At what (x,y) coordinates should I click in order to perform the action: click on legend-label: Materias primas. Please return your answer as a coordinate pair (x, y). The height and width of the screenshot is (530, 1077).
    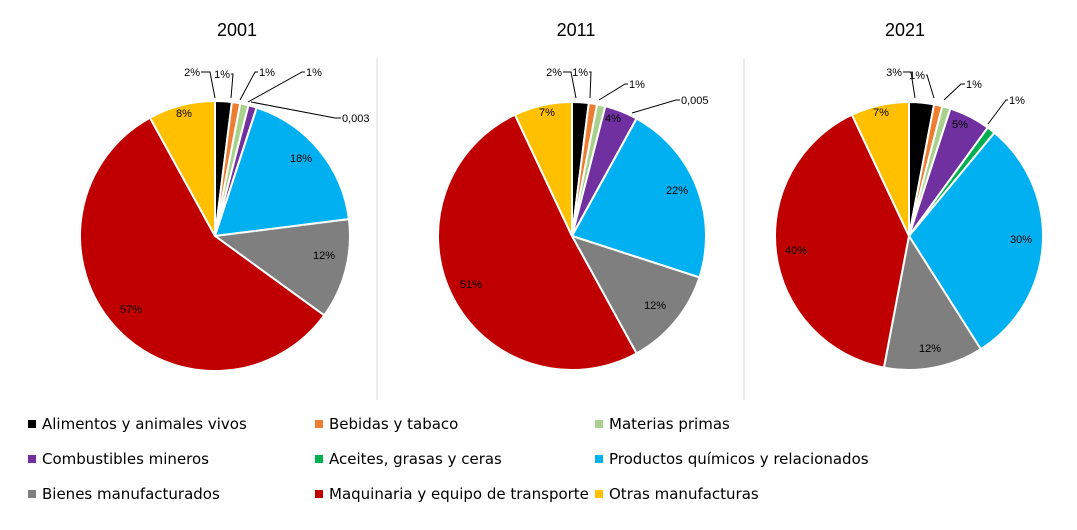
    Looking at the image, I should click on (669, 424).